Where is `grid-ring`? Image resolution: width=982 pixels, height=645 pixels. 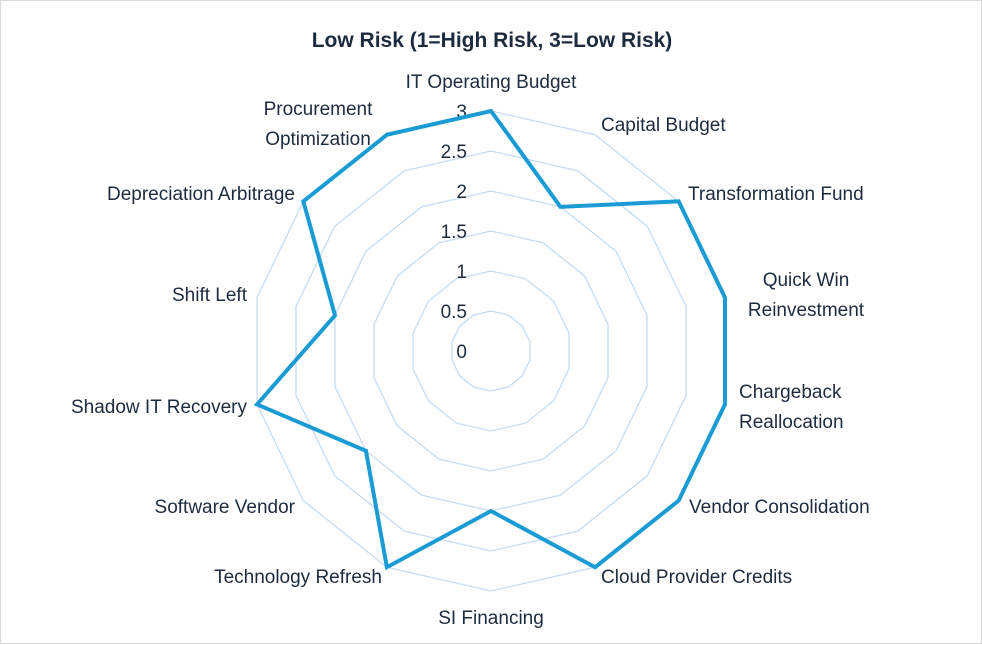
grid-ring is located at coordinates (491, 351).